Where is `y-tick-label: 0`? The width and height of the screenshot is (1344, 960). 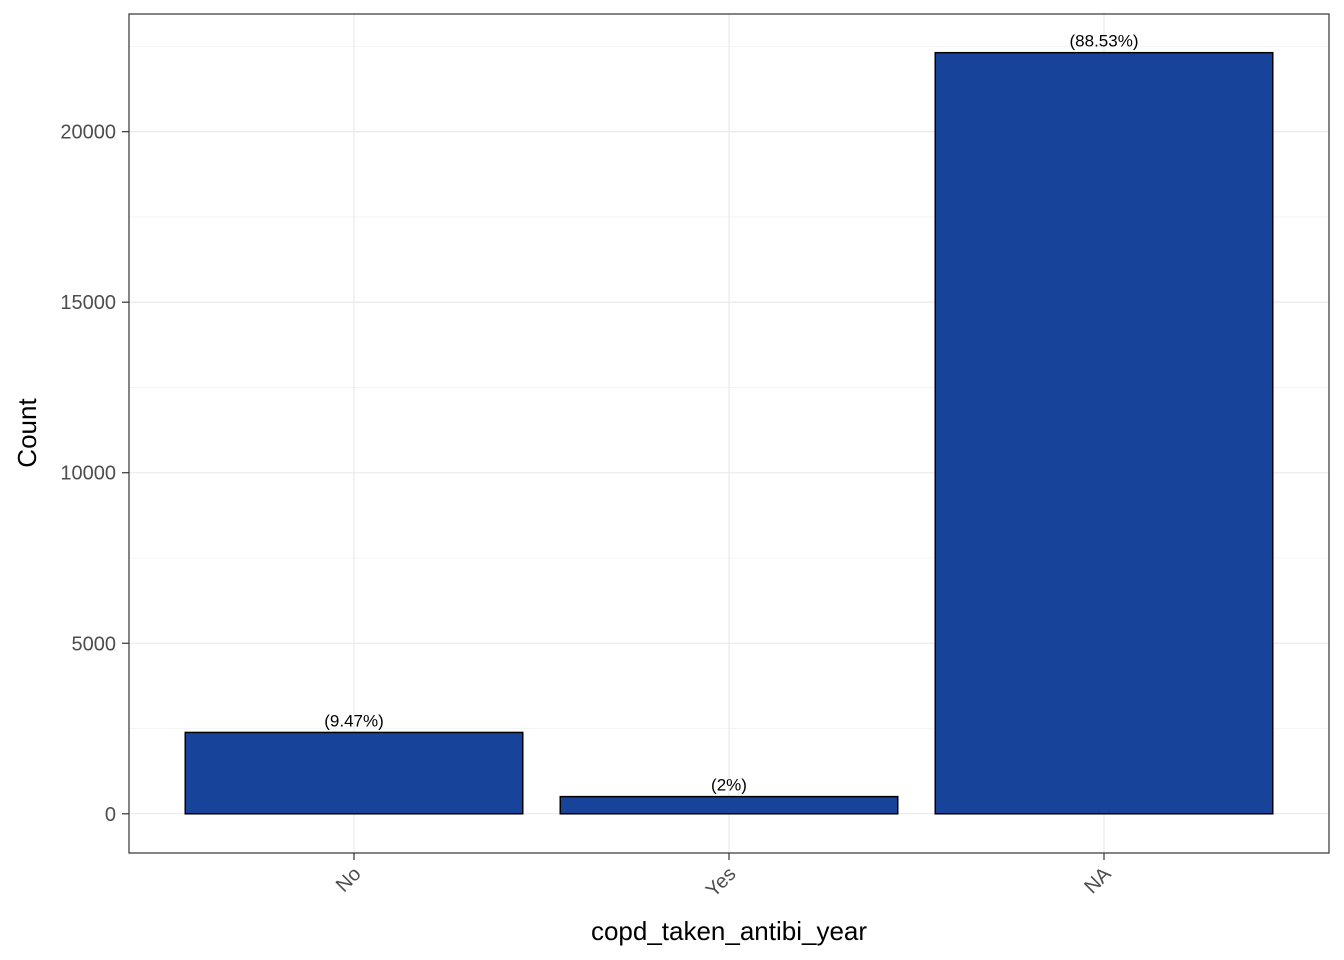
y-tick-label: 0 is located at coordinates (110, 815).